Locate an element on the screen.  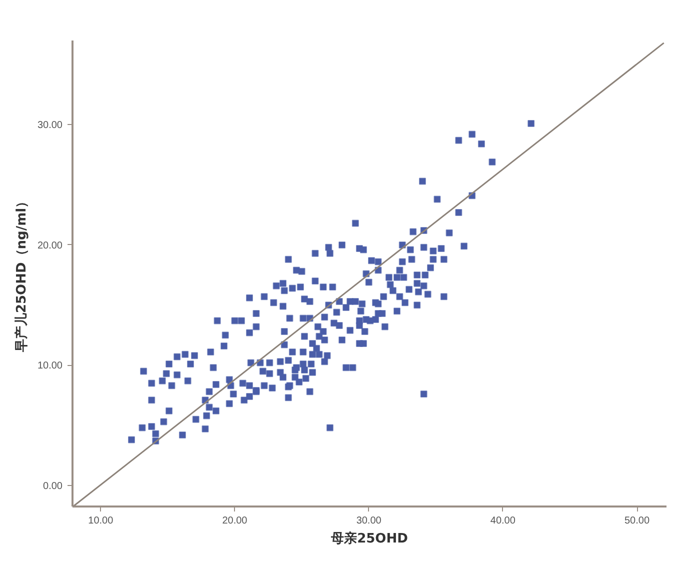
y-tick-label: 10.00 is located at coordinates (50, 366).